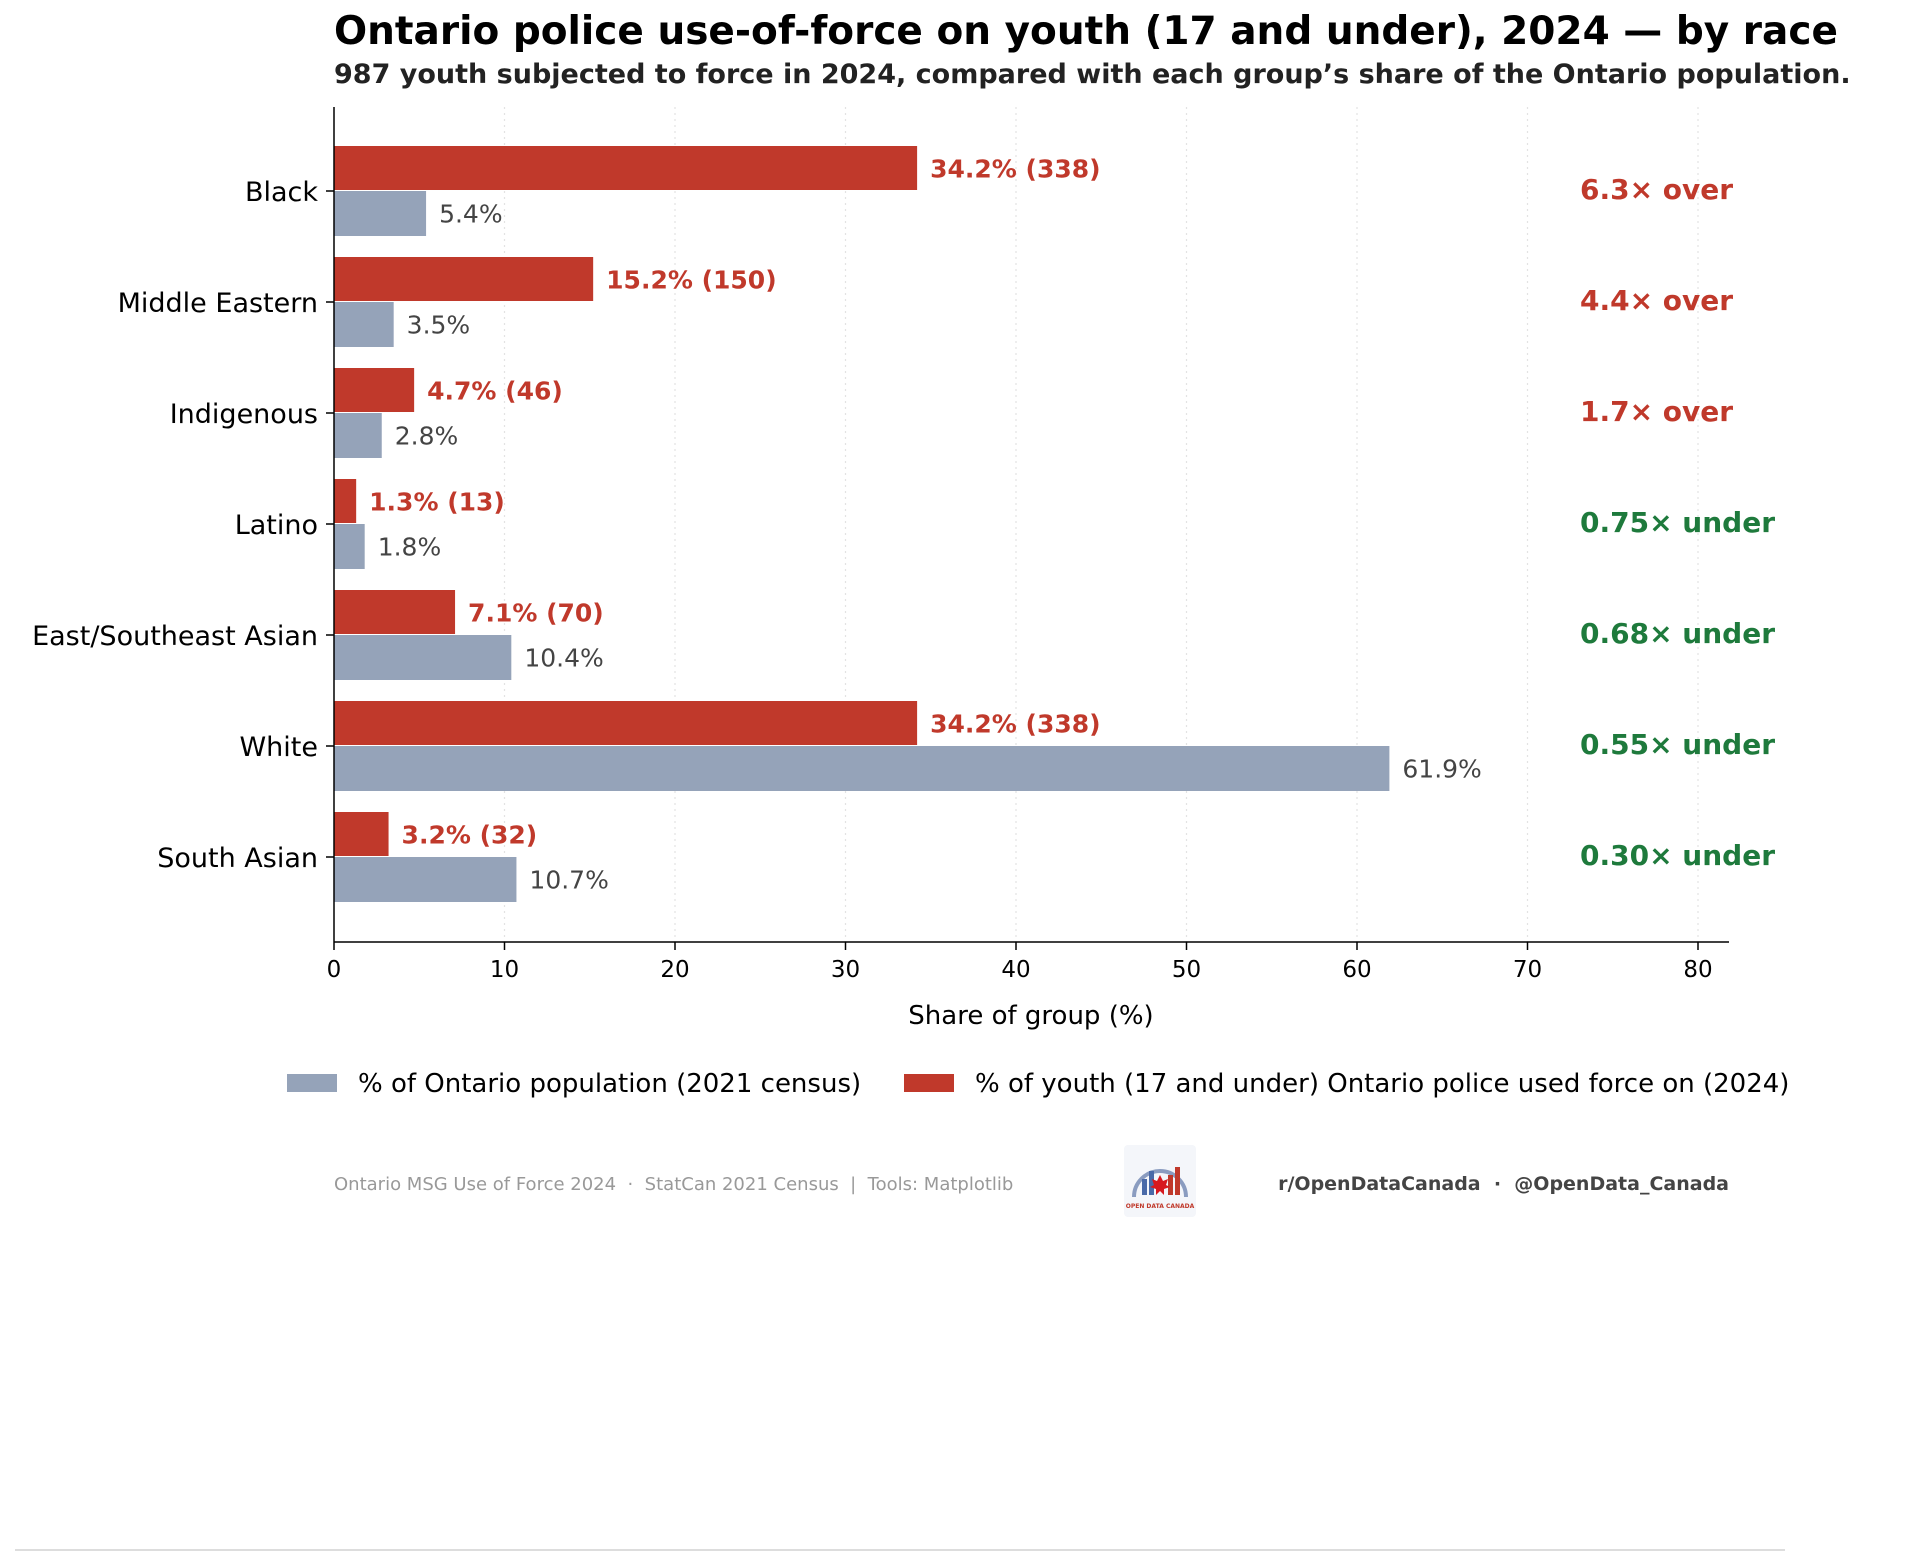  What do you see at coordinates (504, 970) in the screenshot?
I see `x-tick-label: 10` at bounding box center [504, 970].